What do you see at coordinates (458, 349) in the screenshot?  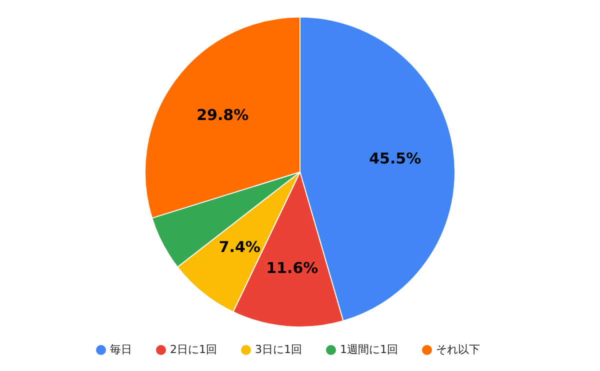 I see `legend-label: それ以下` at bounding box center [458, 349].